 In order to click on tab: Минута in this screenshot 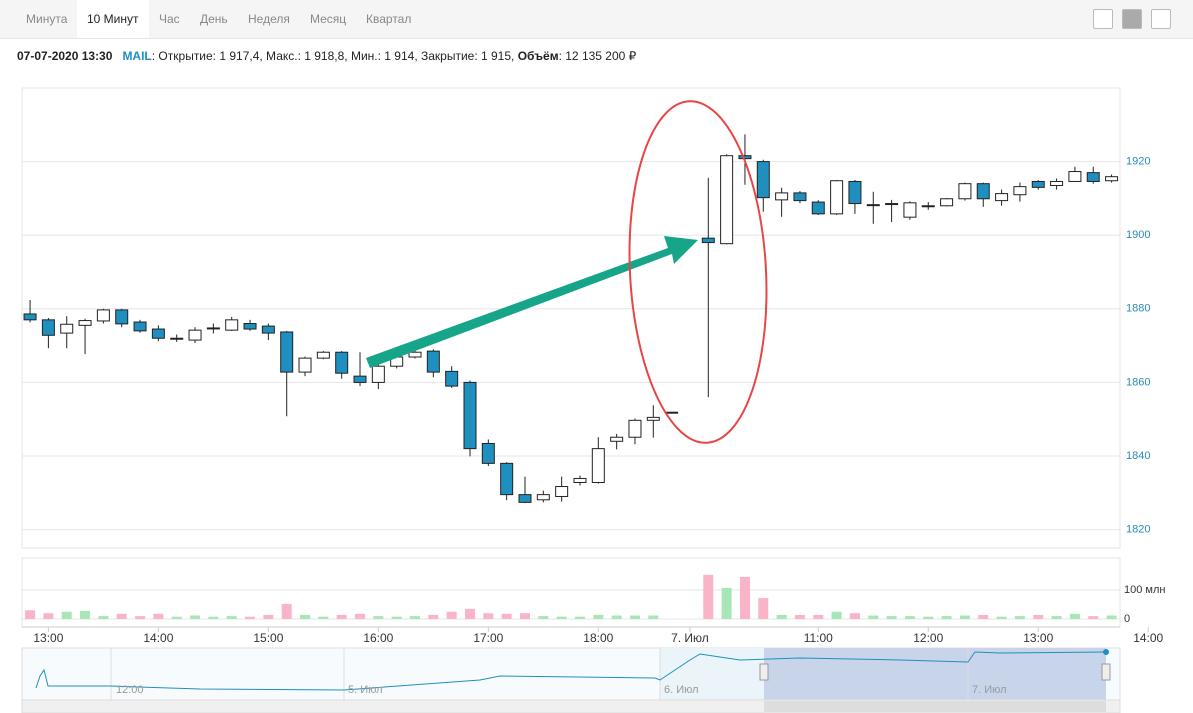, I will do `click(47, 19)`.